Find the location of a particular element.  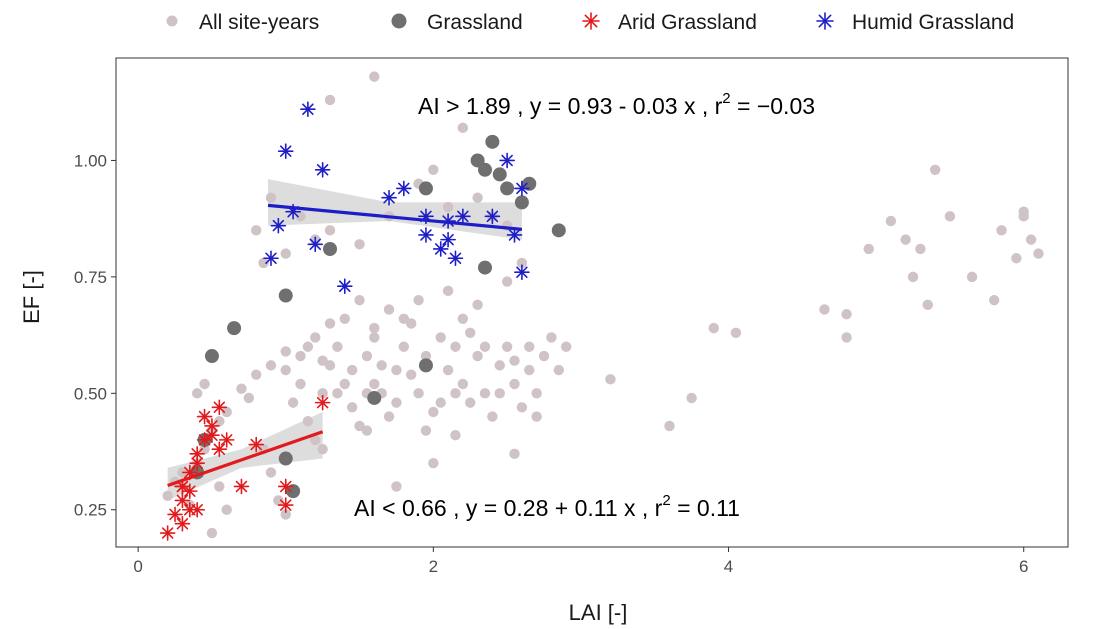

annotation-humid-suffix: = −0.03 is located at coordinates (773, 106).